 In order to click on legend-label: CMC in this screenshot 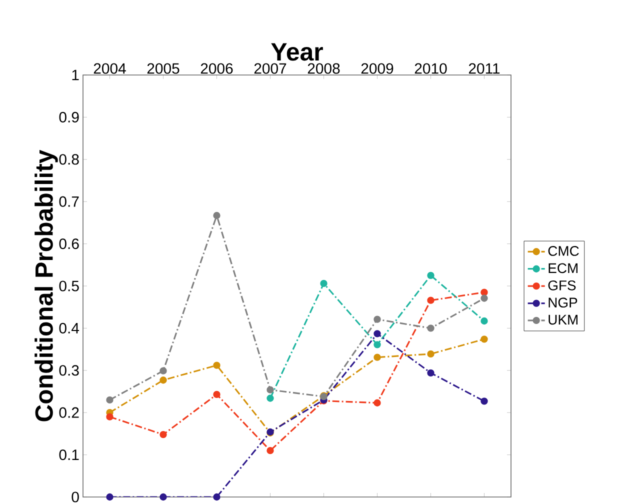, I will do `click(563, 251)`.